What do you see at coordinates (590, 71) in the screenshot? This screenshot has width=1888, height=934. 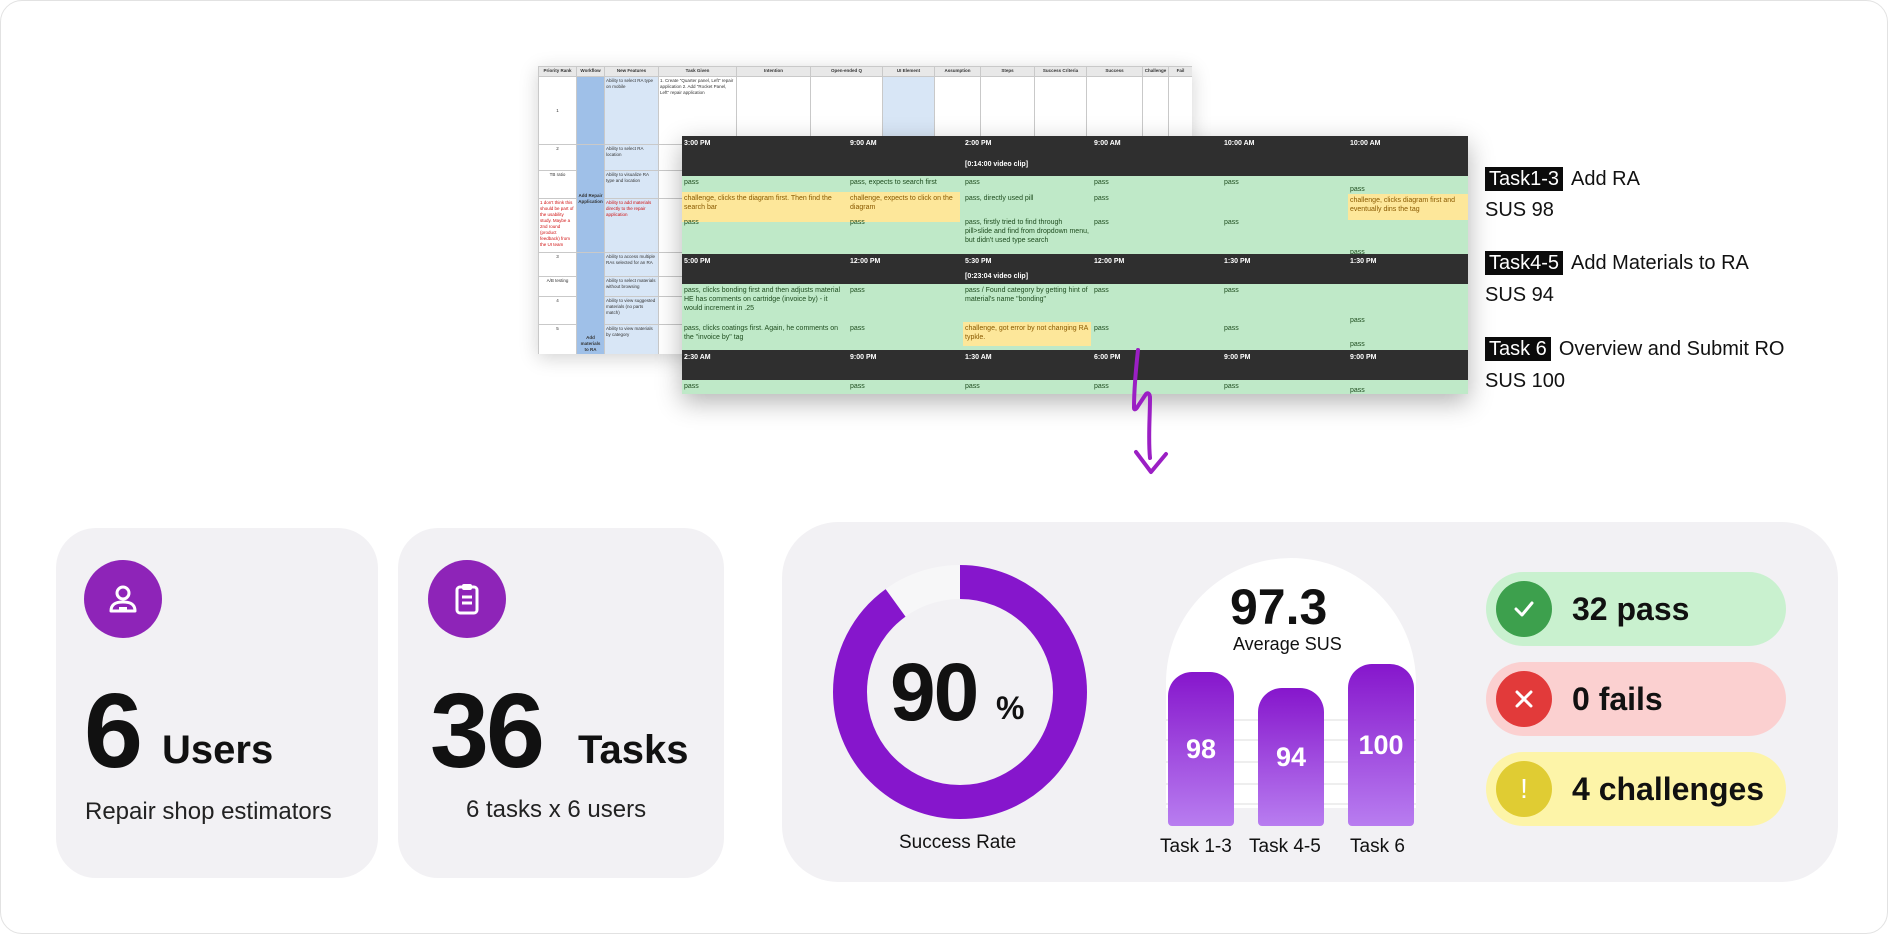 I see `header-cell: Workflow` at bounding box center [590, 71].